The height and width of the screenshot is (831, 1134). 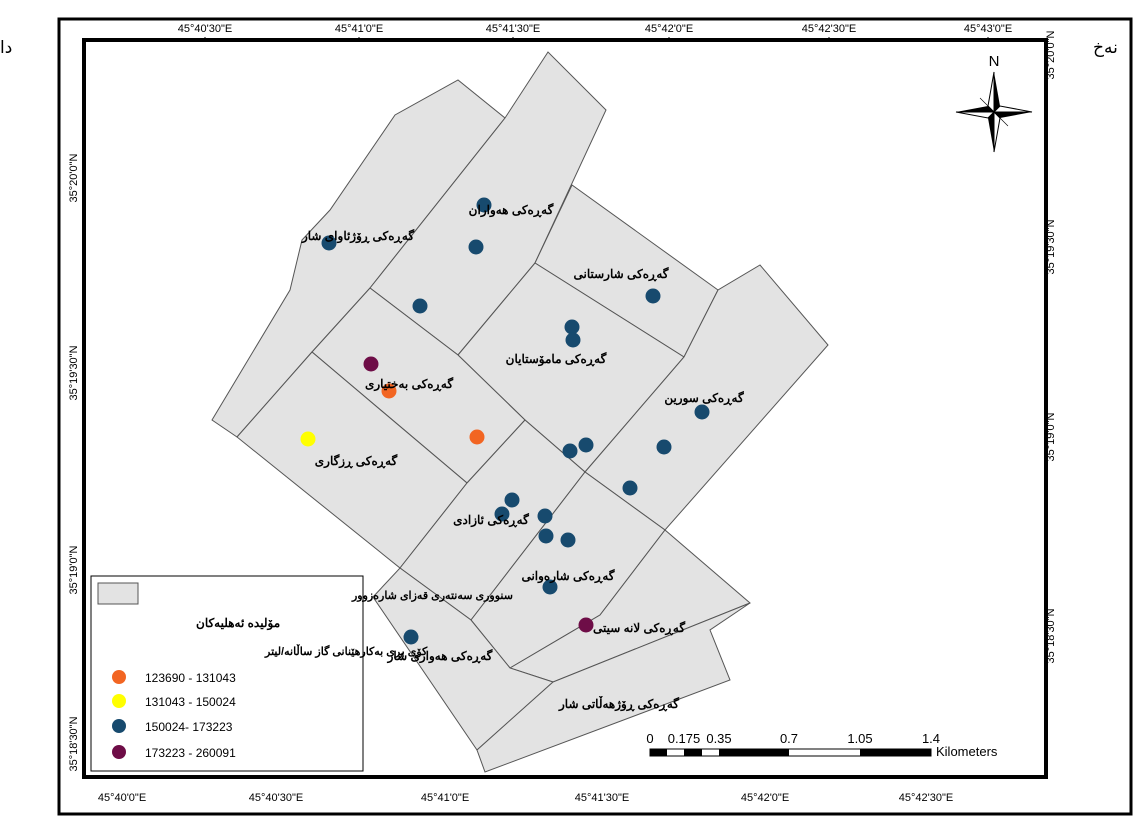 I want to click on district-label-lana: گەڕەکی لانە سیتی, so click(x=639, y=628).